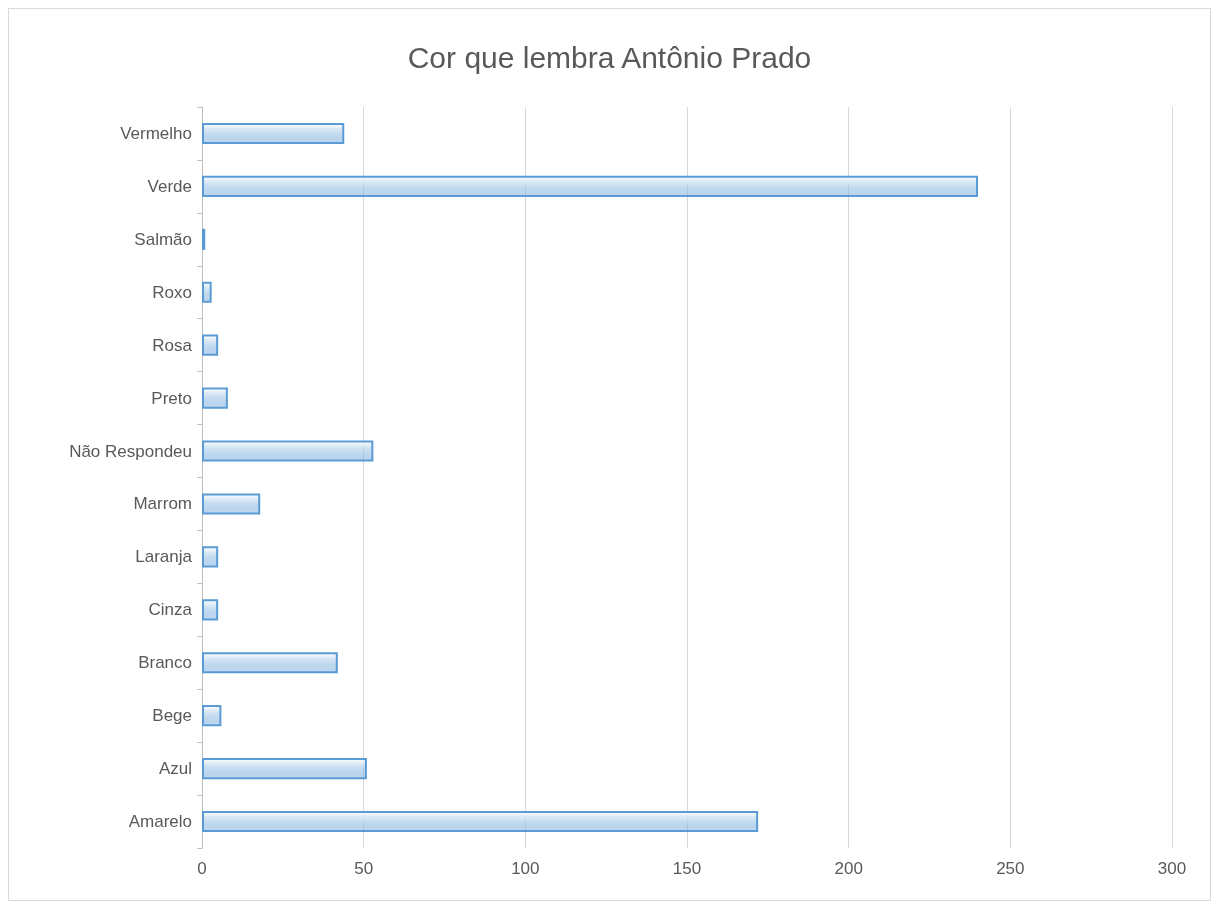 The height and width of the screenshot is (909, 1219). Describe the element at coordinates (848, 868) in the screenshot. I see `x-tick-label: 200` at that location.